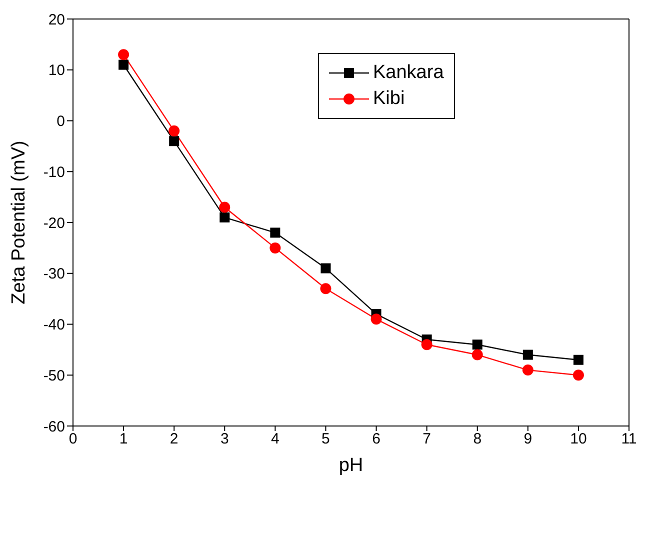 This screenshot has height=545, width=652. Describe the element at coordinates (56, 19) in the screenshot. I see `y-tick-label: 20` at that location.